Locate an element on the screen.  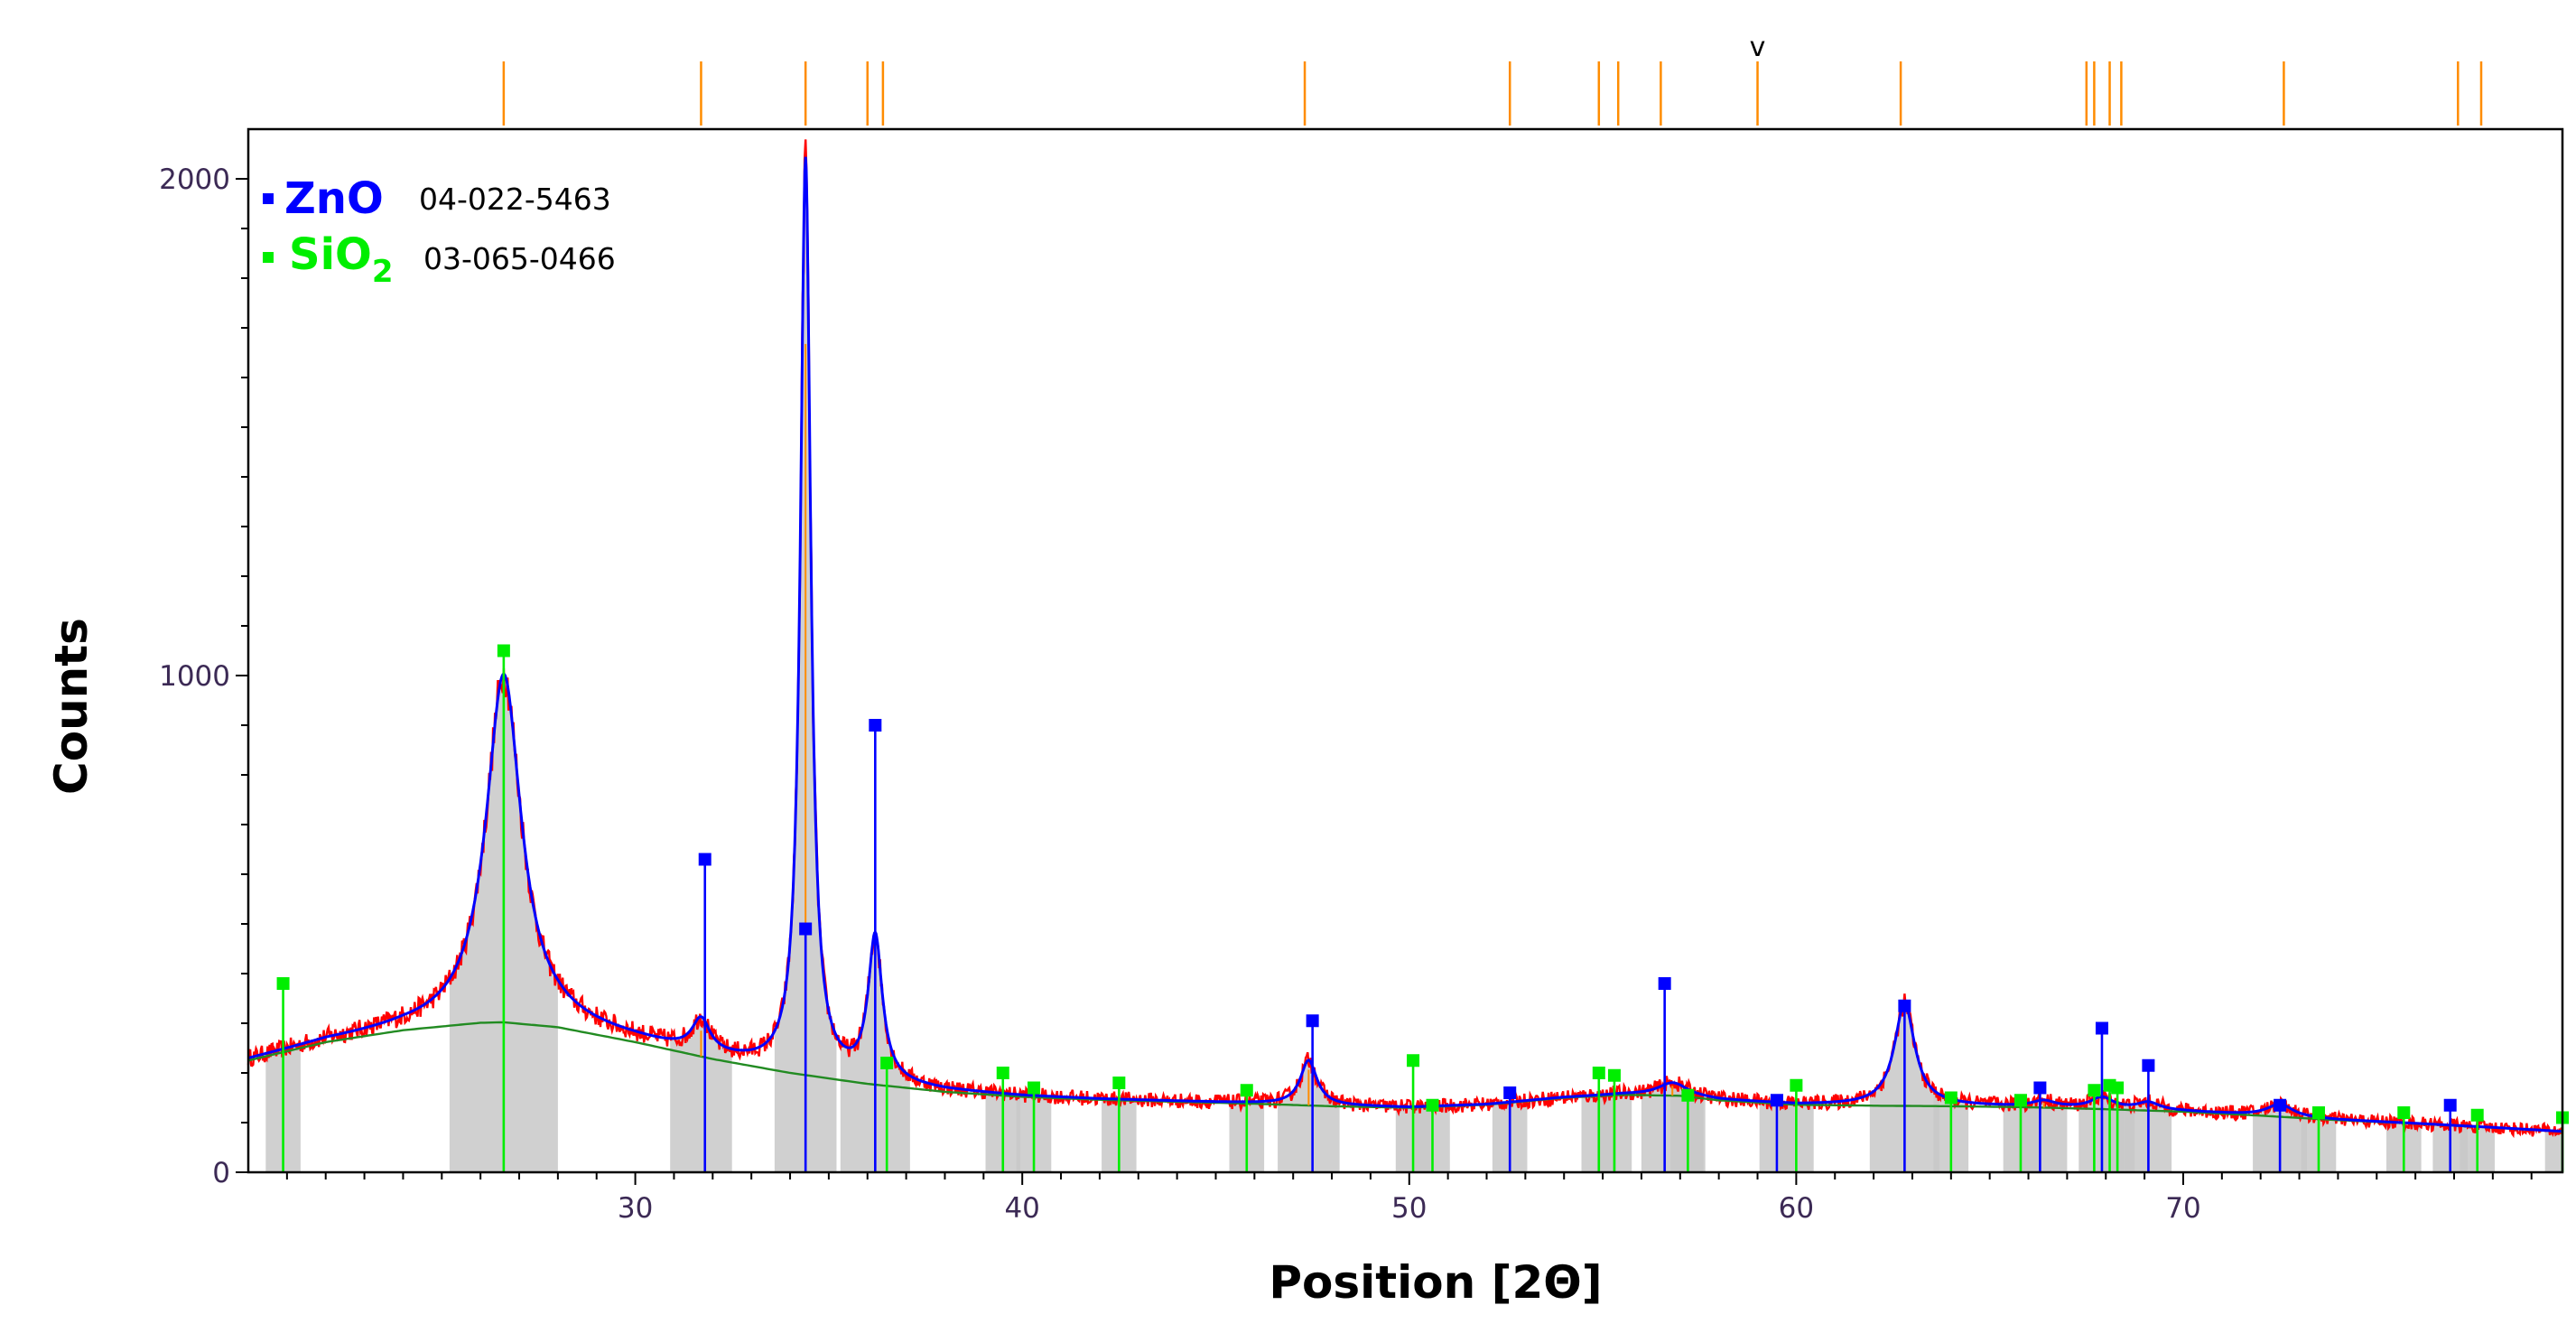
legend-sio2-ref-code: 03-065-0466 is located at coordinates (519, 258).